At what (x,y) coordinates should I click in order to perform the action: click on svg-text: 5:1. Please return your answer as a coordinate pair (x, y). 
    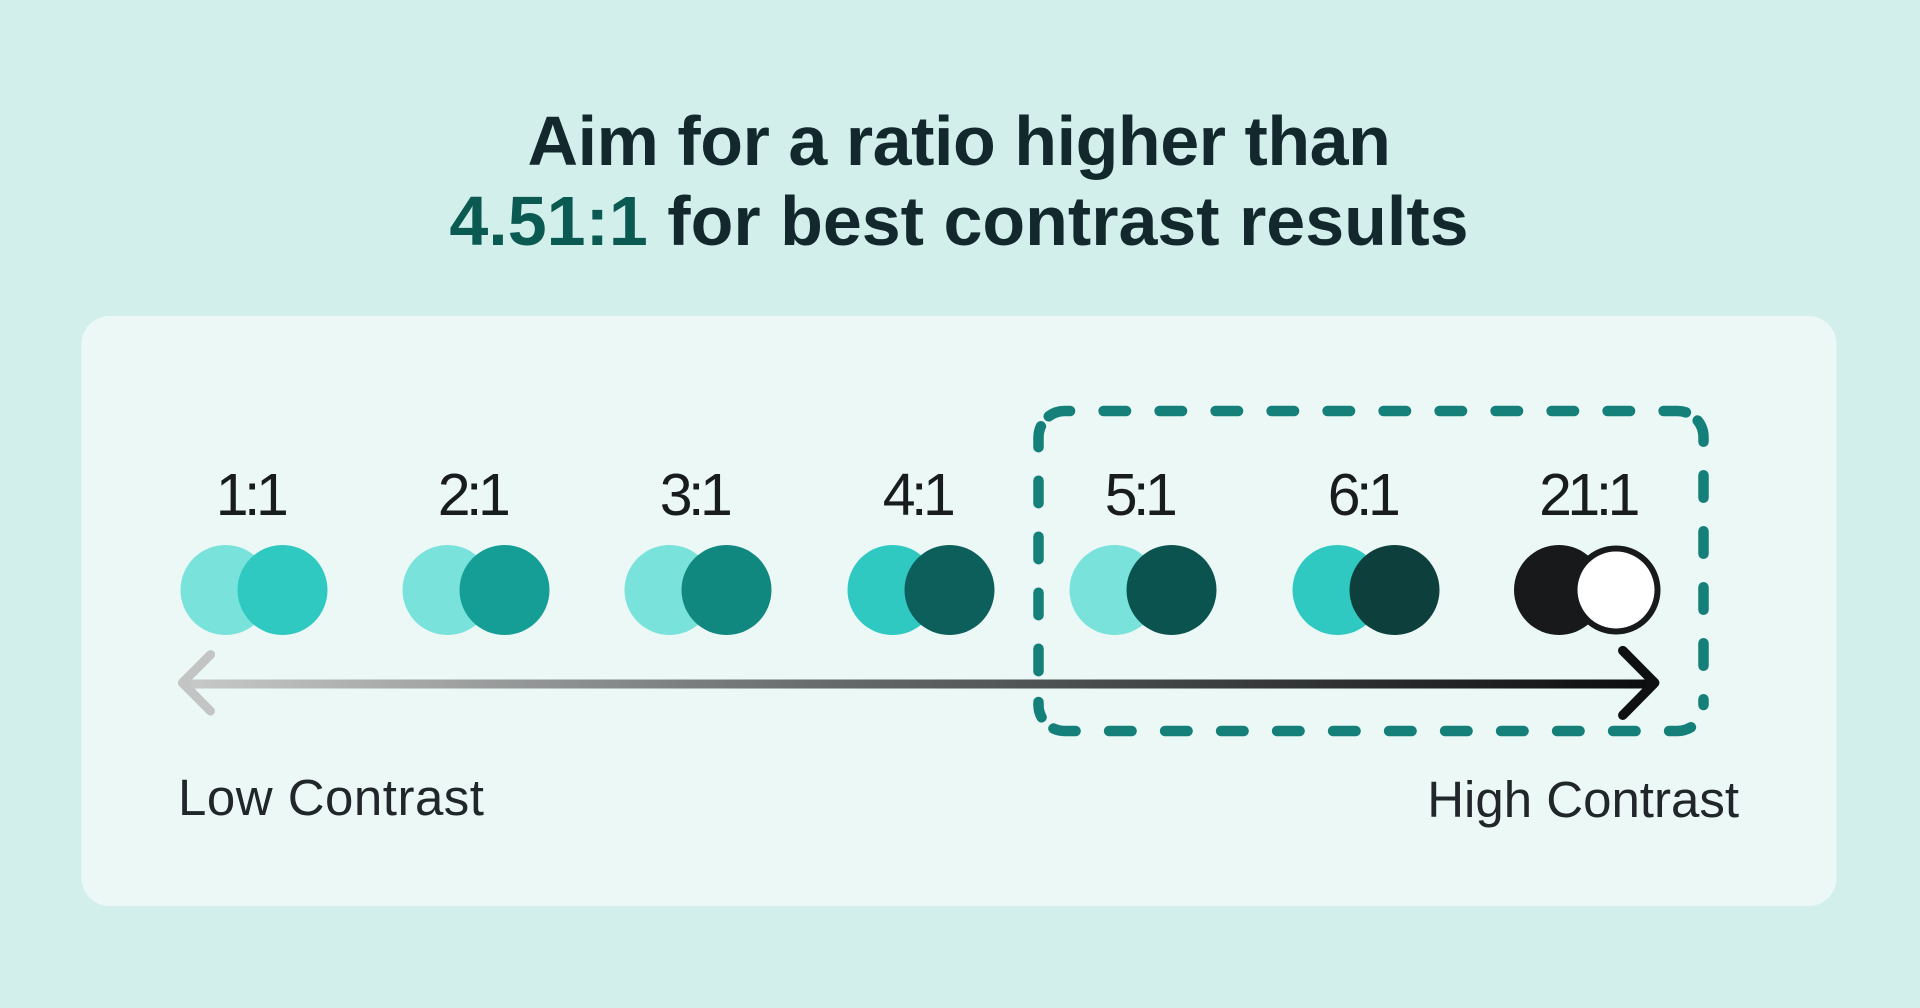
    Looking at the image, I should click on (1140, 495).